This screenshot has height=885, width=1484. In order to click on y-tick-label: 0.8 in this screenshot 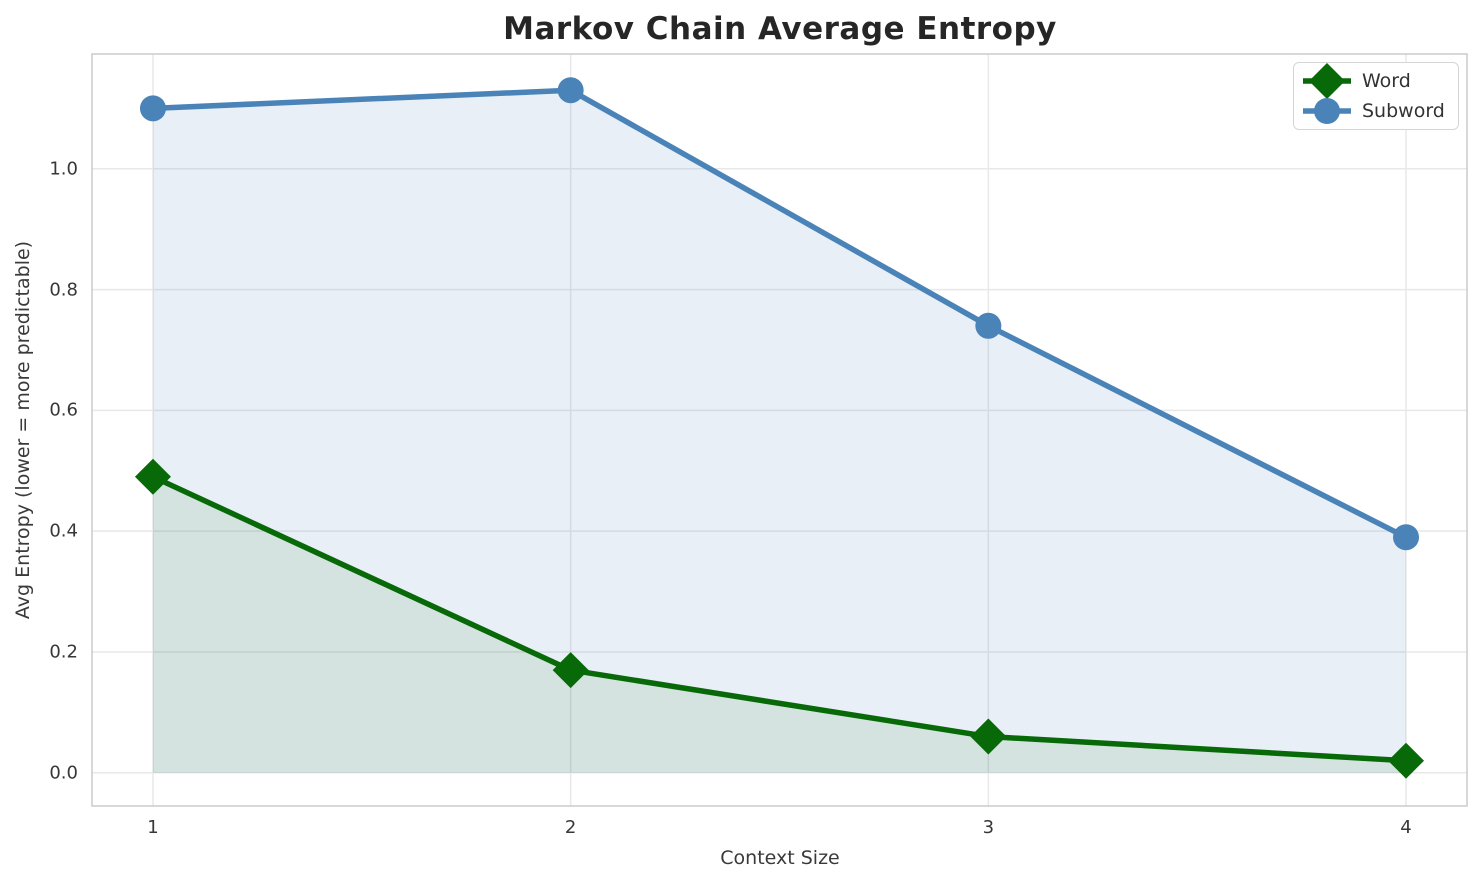, I will do `click(63, 290)`.